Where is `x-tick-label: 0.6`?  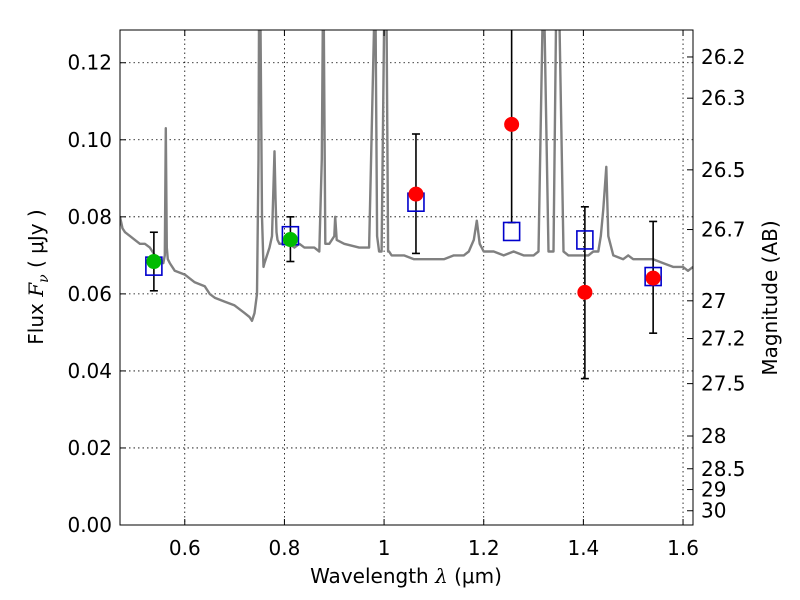
x-tick-label: 0.6 is located at coordinates (185, 548).